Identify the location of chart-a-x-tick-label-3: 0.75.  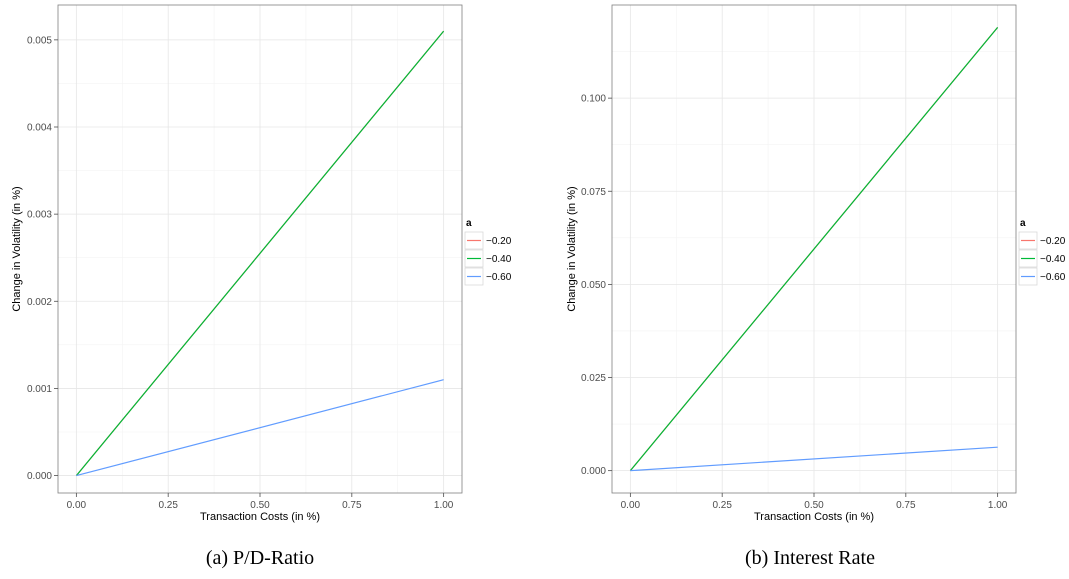
(352, 505).